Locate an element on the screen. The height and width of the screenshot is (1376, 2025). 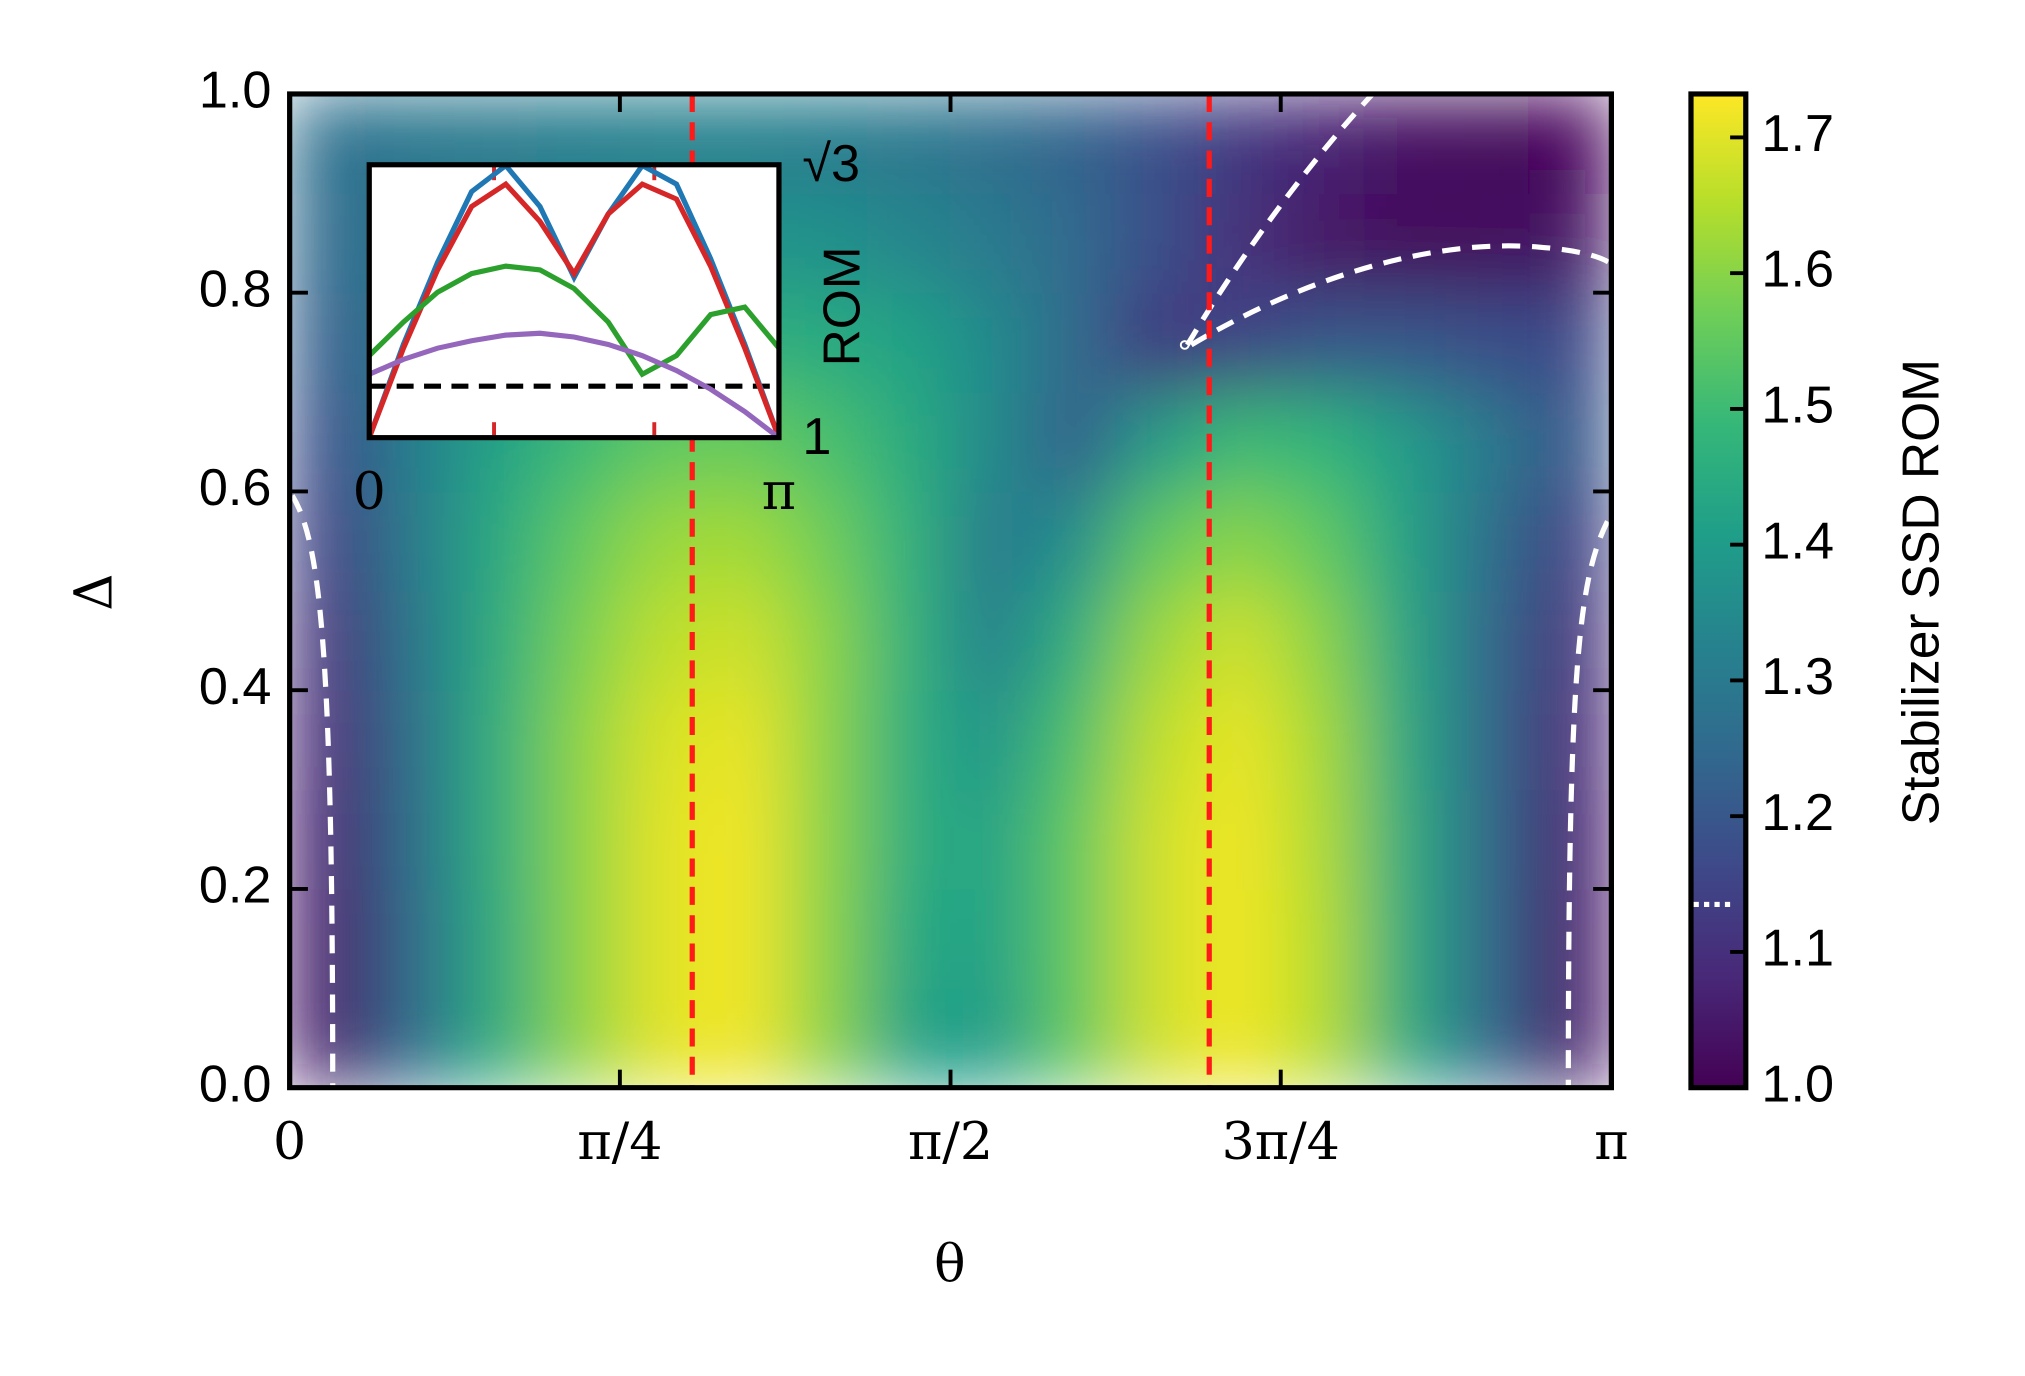
colorbar is located at coordinates (1718, 590).